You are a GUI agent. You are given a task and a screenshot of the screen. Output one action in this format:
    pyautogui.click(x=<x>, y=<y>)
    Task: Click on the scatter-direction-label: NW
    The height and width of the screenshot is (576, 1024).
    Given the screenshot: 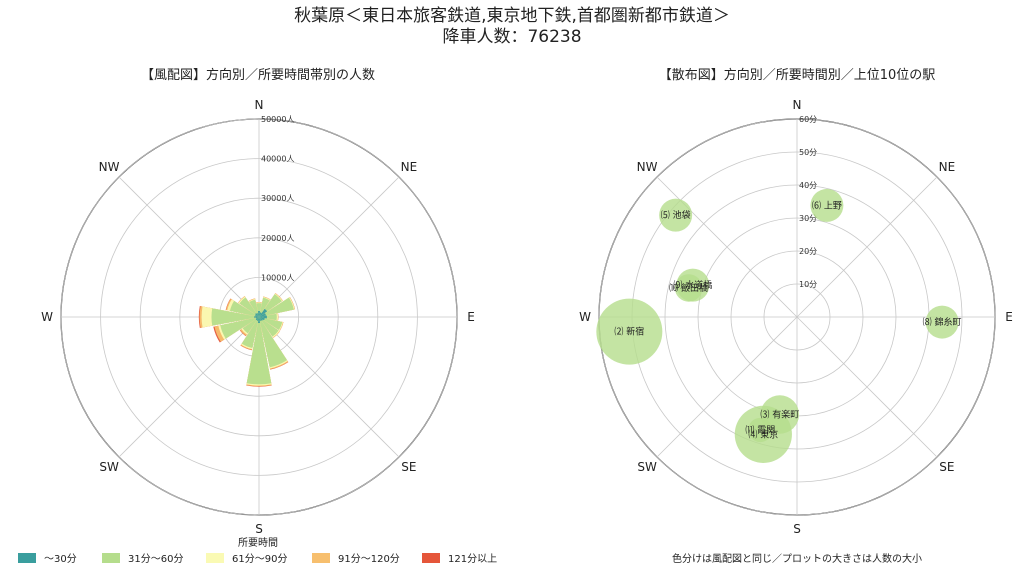 What is the action you would take?
    pyautogui.click(x=647, y=167)
    